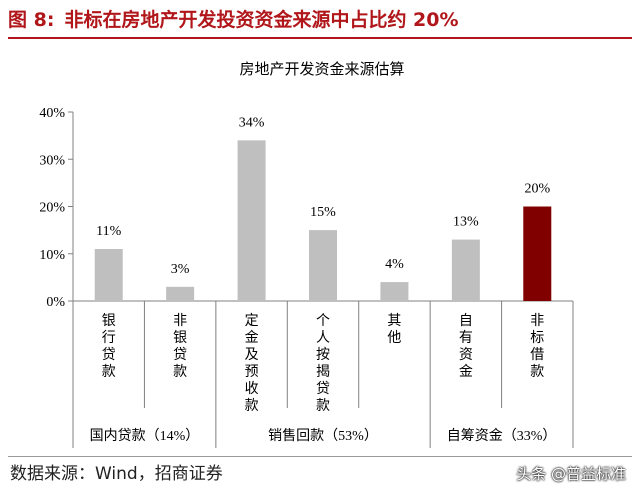 This screenshot has height=494, width=640. What do you see at coordinates (108, 231) in the screenshot?
I see `data-label: 11%` at bounding box center [108, 231].